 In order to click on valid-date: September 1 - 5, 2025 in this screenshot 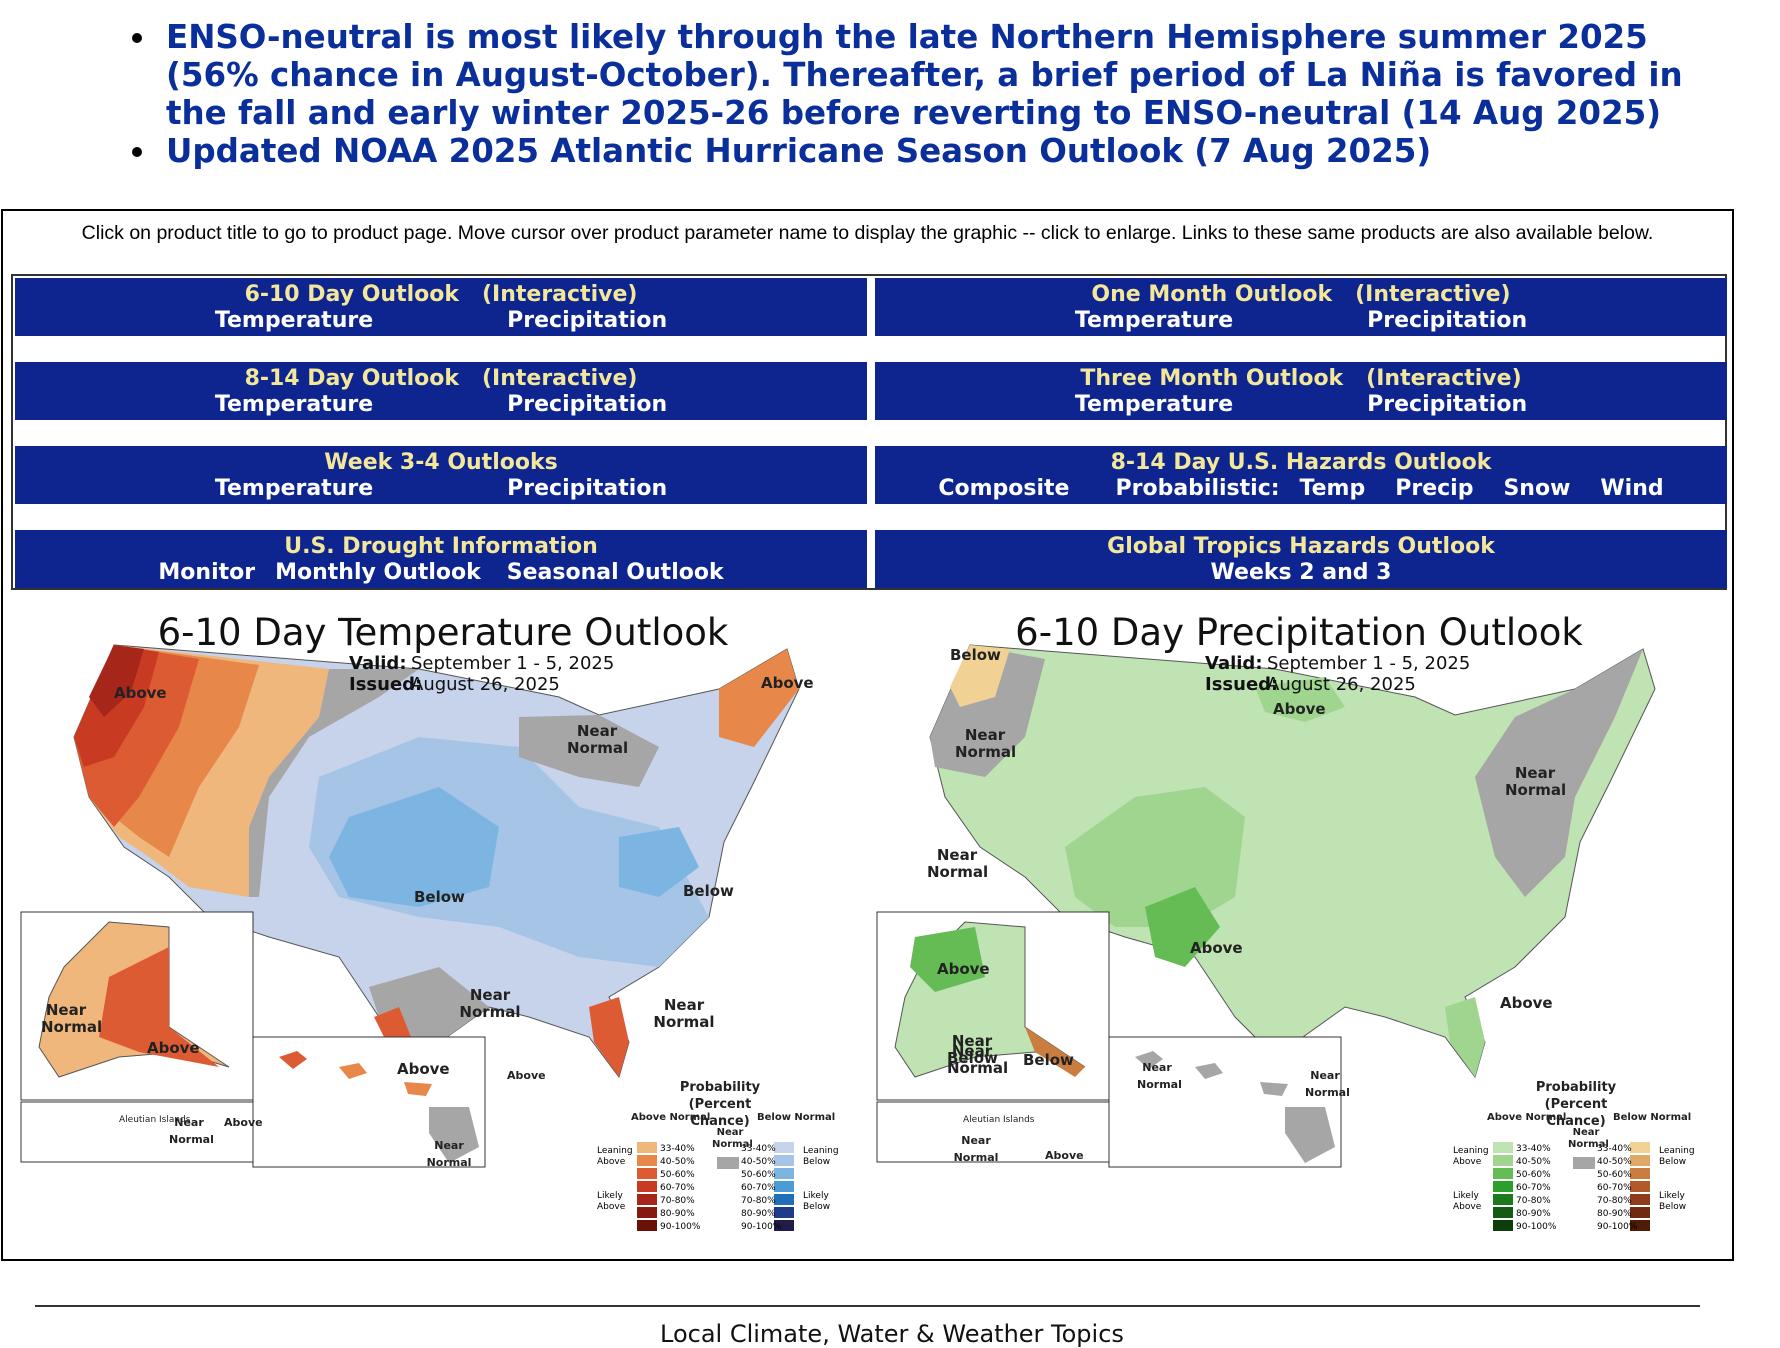, I will do `click(513, 663)`.